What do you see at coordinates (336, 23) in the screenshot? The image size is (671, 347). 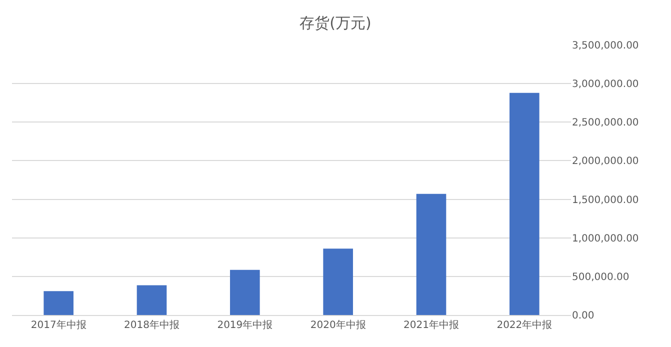 I see `chart-title: 存货(万元)` at bounding box center [336, 23].